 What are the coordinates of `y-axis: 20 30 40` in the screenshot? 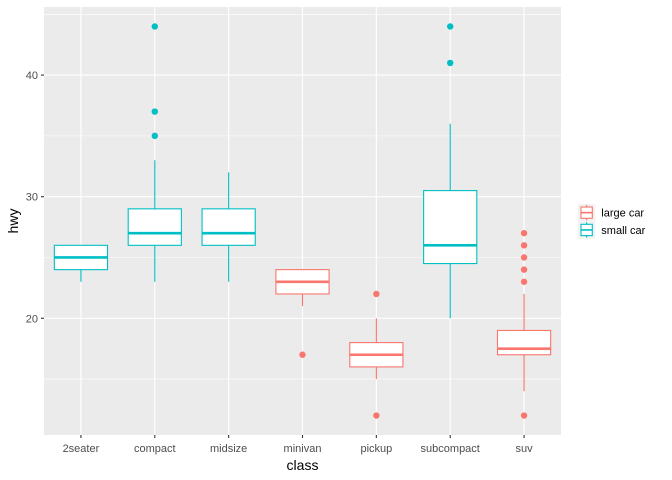 It's located at (35, 197).